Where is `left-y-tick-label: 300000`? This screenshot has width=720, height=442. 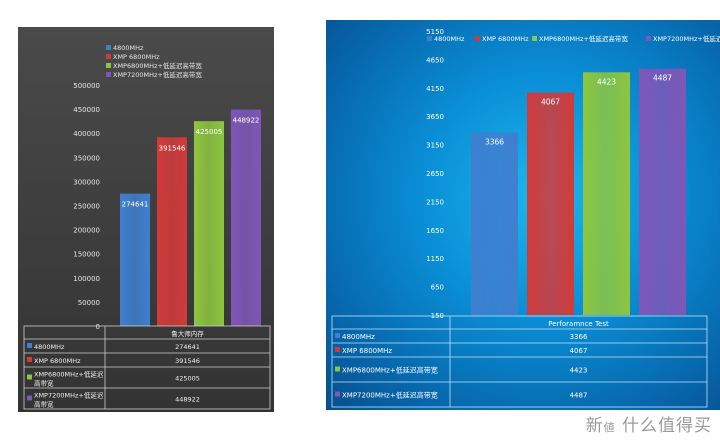 left-y-tick-label: 300000 is located at coordinates (86, 182).